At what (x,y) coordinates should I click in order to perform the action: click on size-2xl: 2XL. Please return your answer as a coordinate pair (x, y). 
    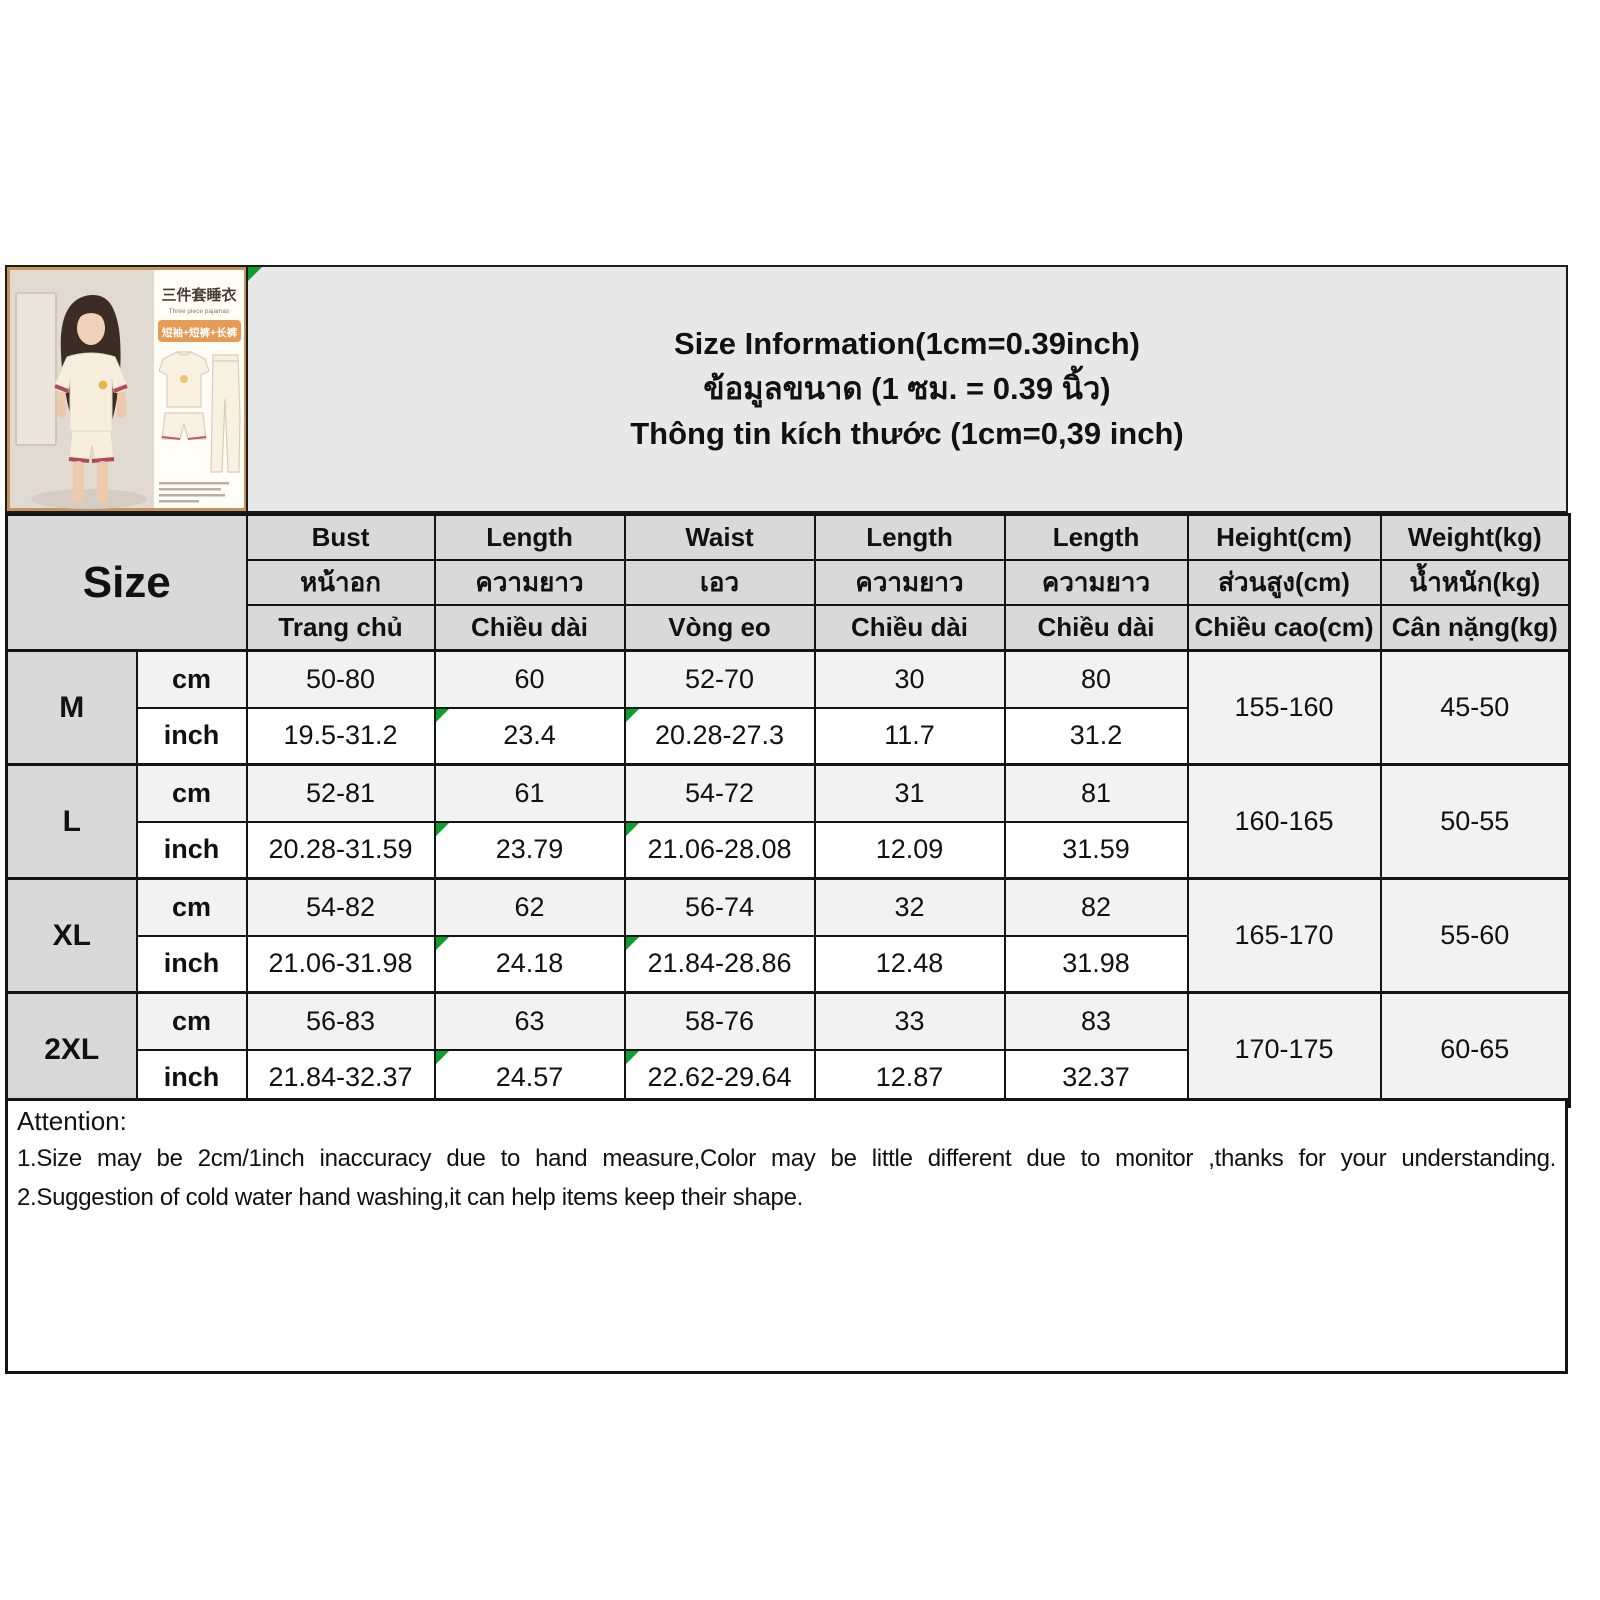
    Looking at the image, I should click on (71, 1049).